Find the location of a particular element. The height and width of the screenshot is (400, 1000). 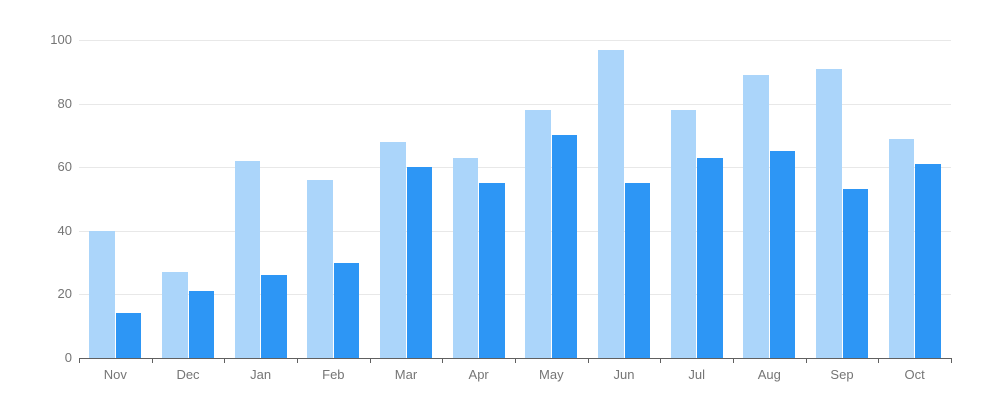

x-tick-label-dec: Dec is located at coordinates (188, 374).